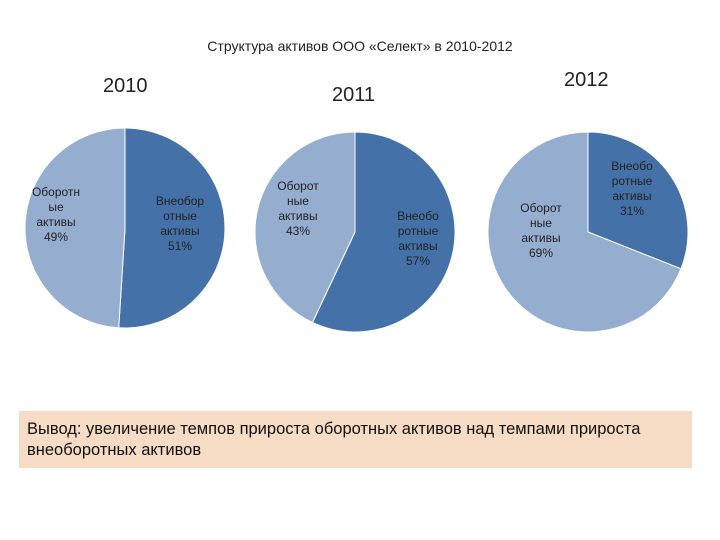 This screenshot has width=720, height=540. What do you see at coordinates (632, 188) in the screenshot?
I see `pie-2012-label-1: Внеобо ротные активы 31%` at bounding box center [632, 188].